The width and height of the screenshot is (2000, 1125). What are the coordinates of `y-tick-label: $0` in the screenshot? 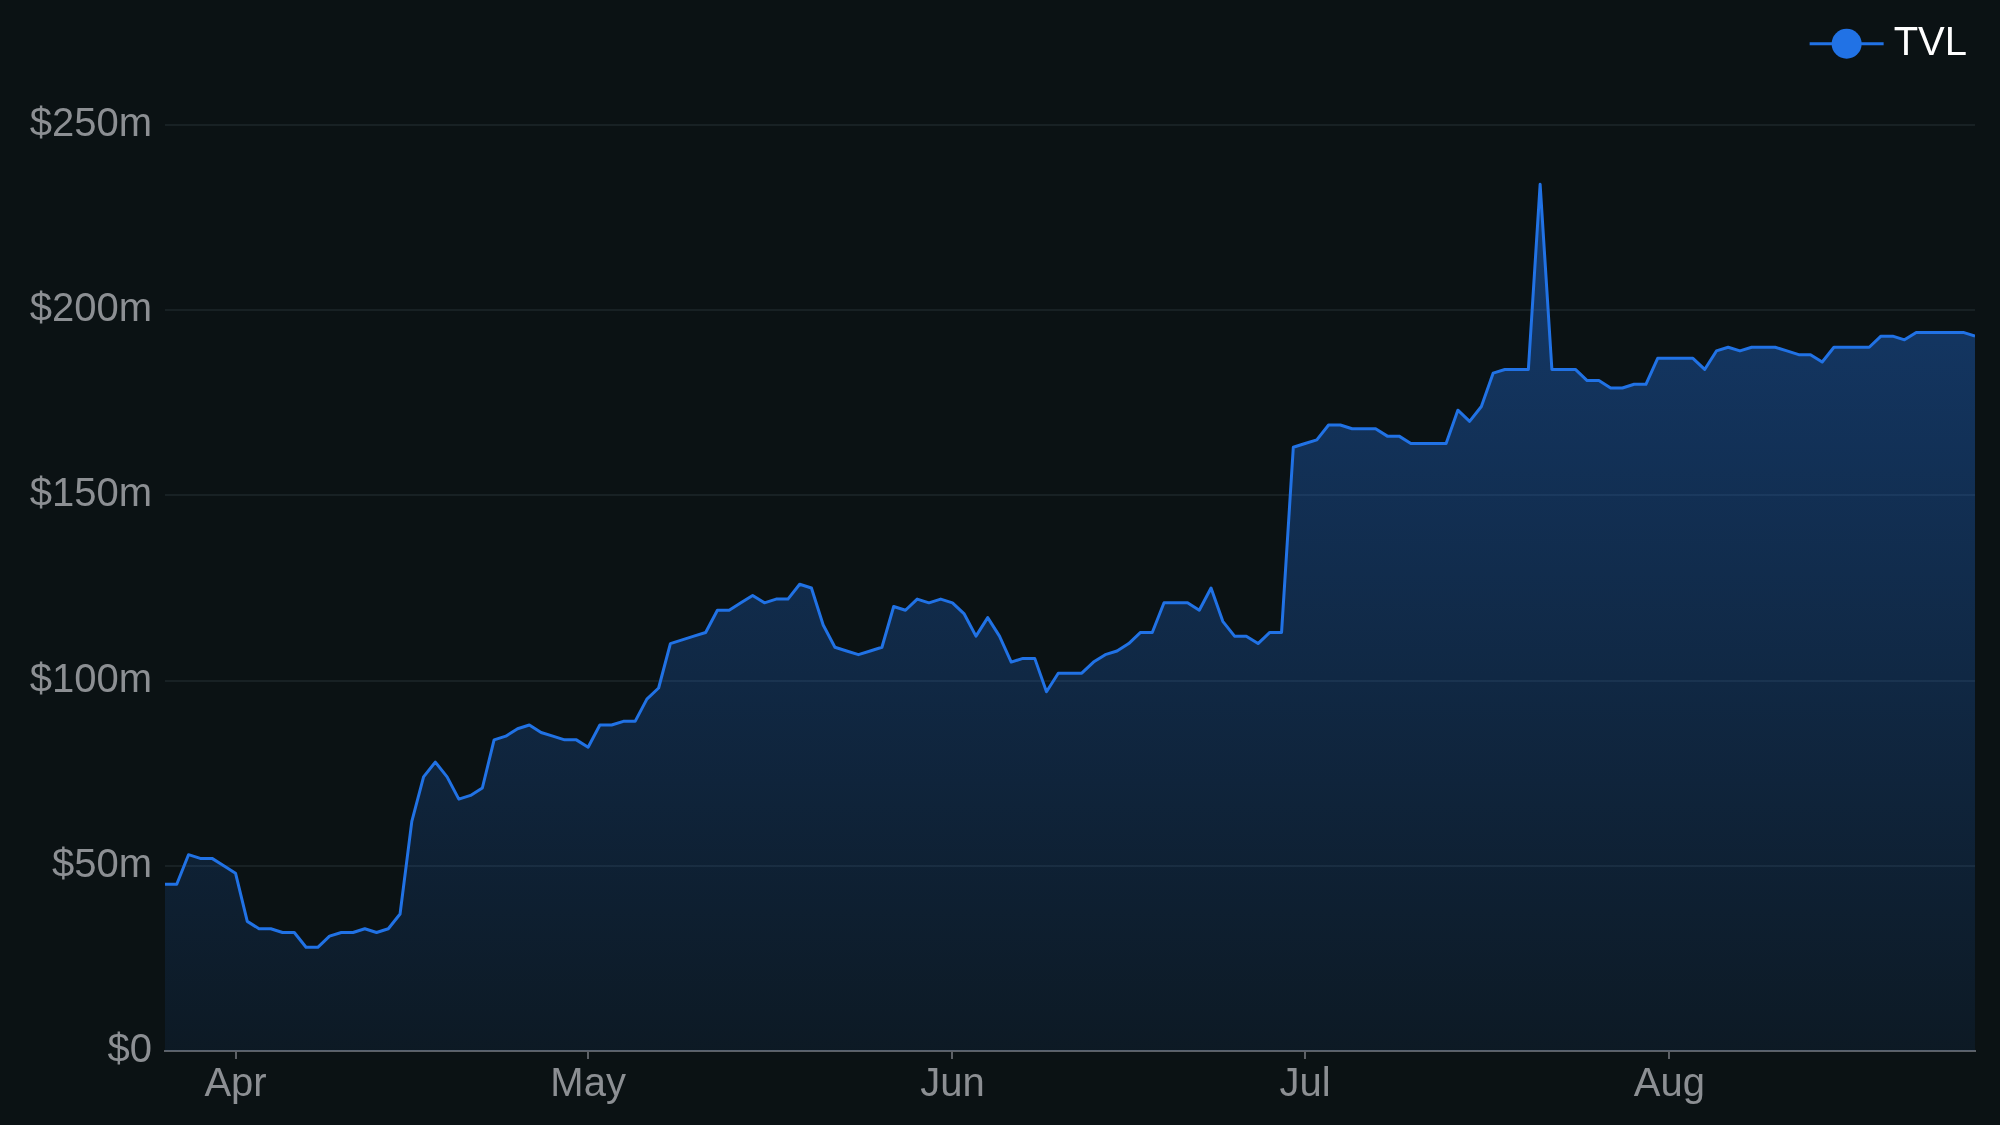 It's located at (129, 1048).